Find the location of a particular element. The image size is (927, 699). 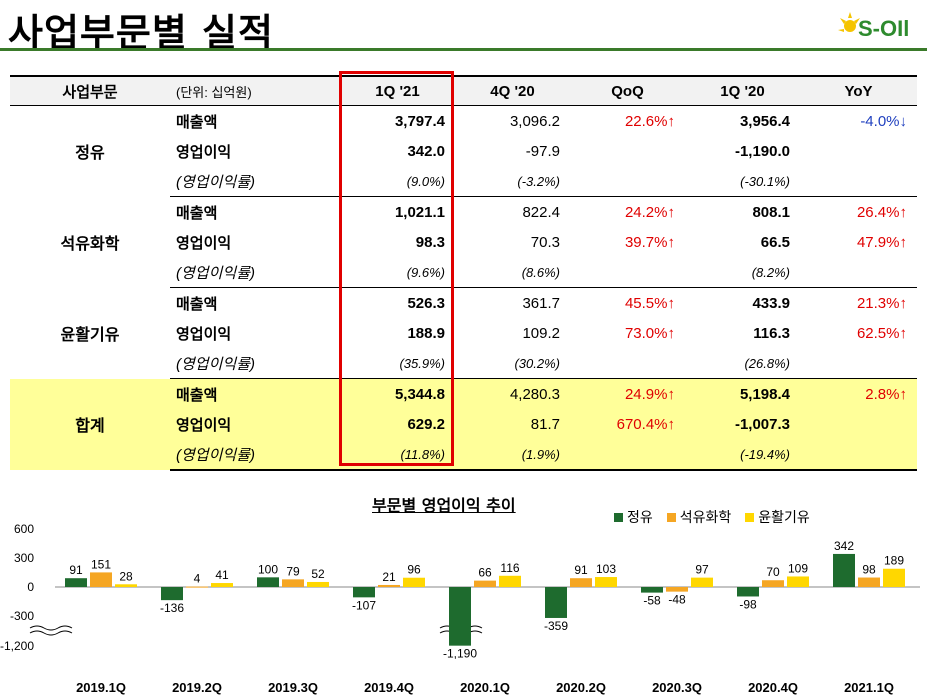

table-row: 윤활기유 매출액 526.3 361.7 45.5%↑ 433.9 21.3%↑ is located at coordinates (463, 316).